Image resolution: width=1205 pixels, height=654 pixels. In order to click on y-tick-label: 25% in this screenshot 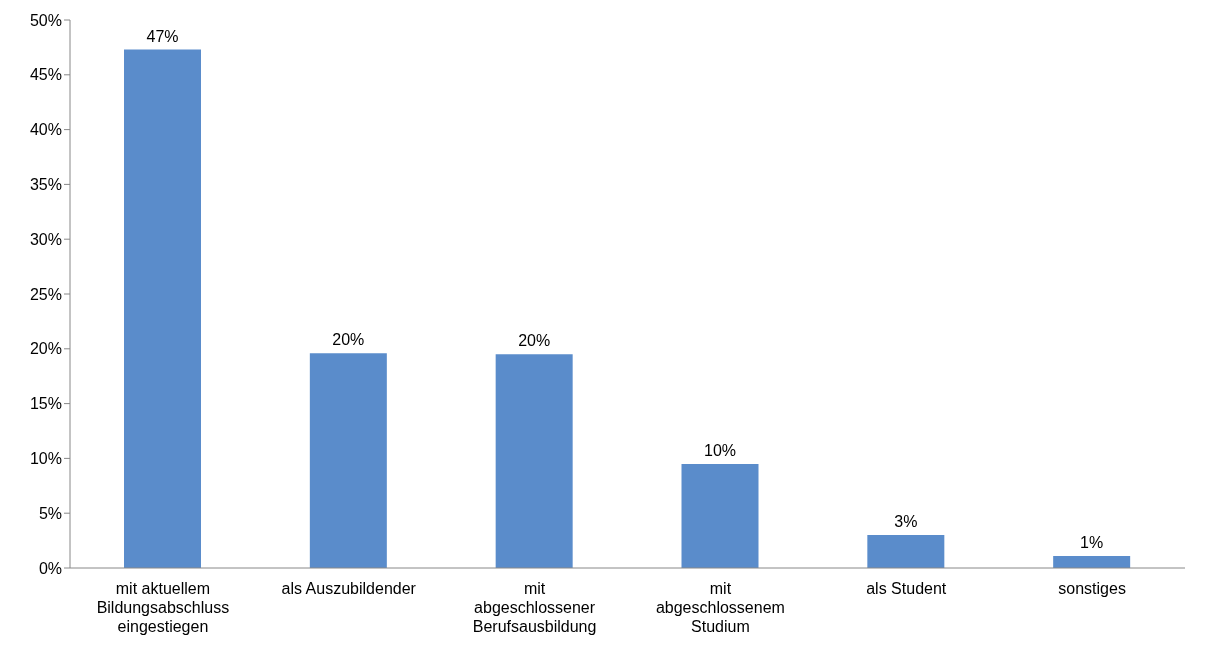, I will do `click(45, 294)`.